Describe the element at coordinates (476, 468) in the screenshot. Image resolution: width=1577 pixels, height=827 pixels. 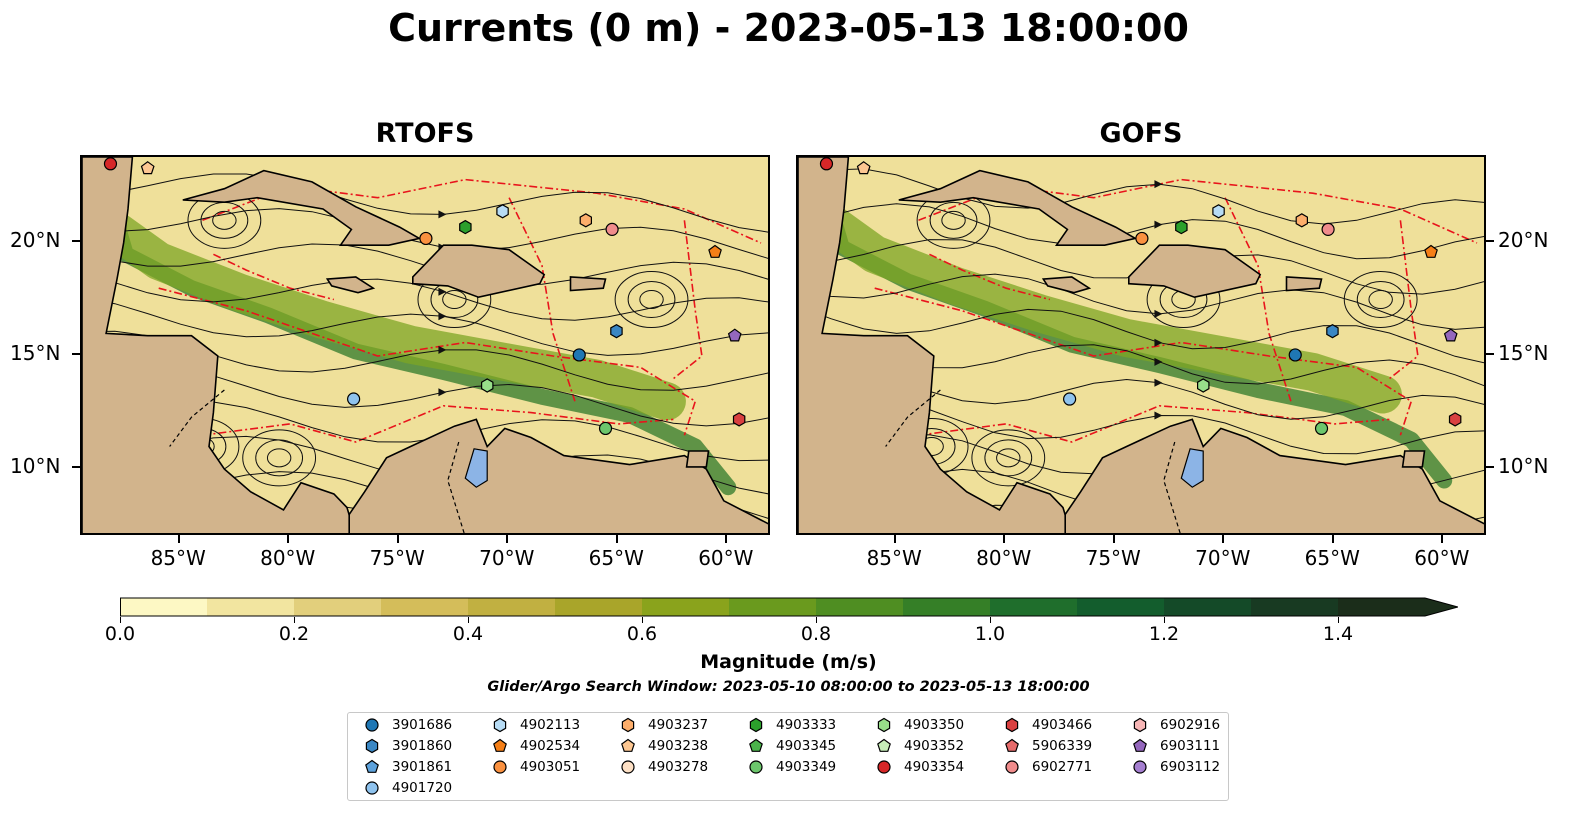
I see `lake-maracaibo` at that location.